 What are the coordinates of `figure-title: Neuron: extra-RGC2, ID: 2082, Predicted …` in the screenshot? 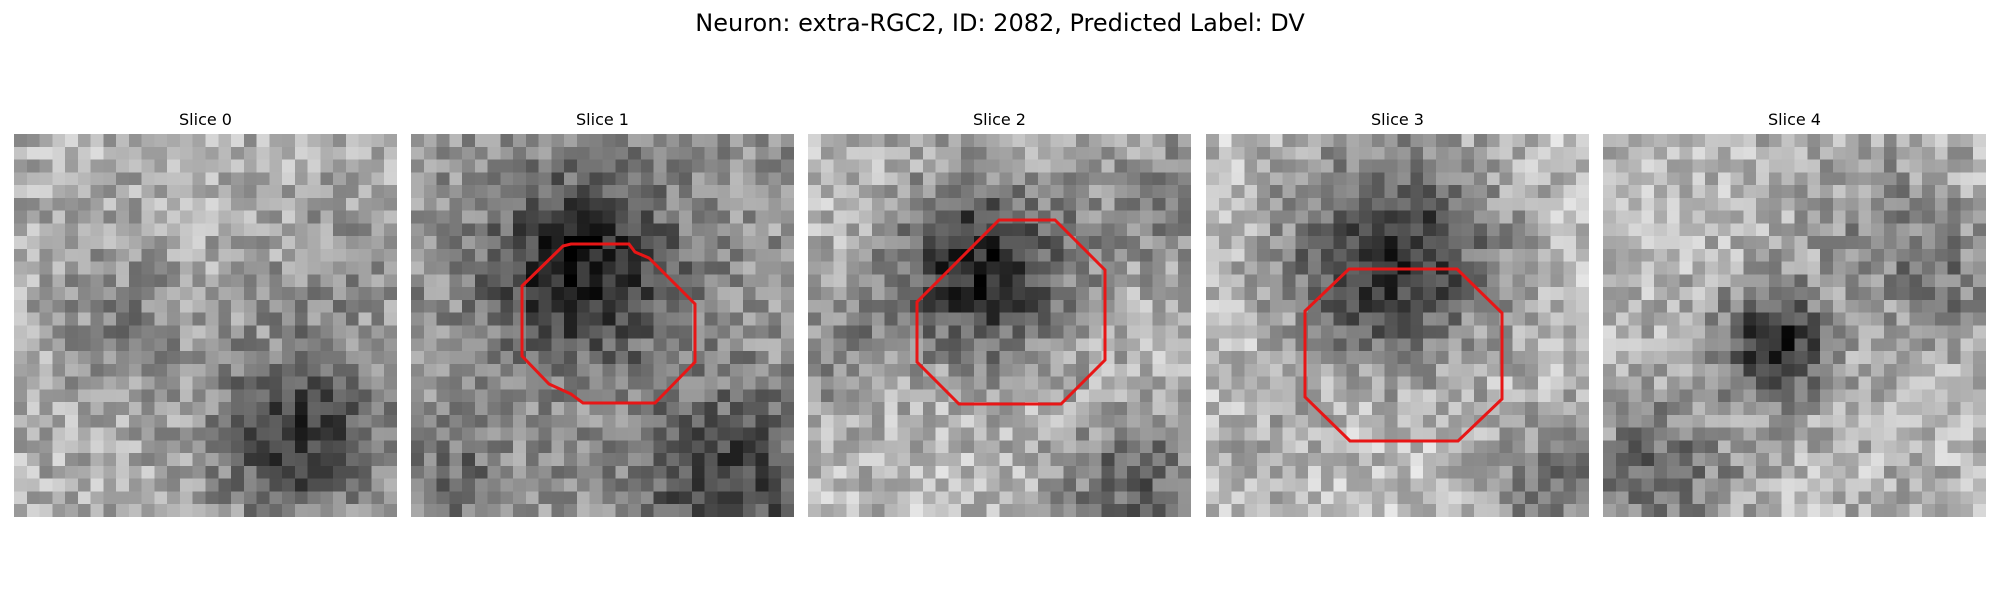 It's located at (1000, 23).